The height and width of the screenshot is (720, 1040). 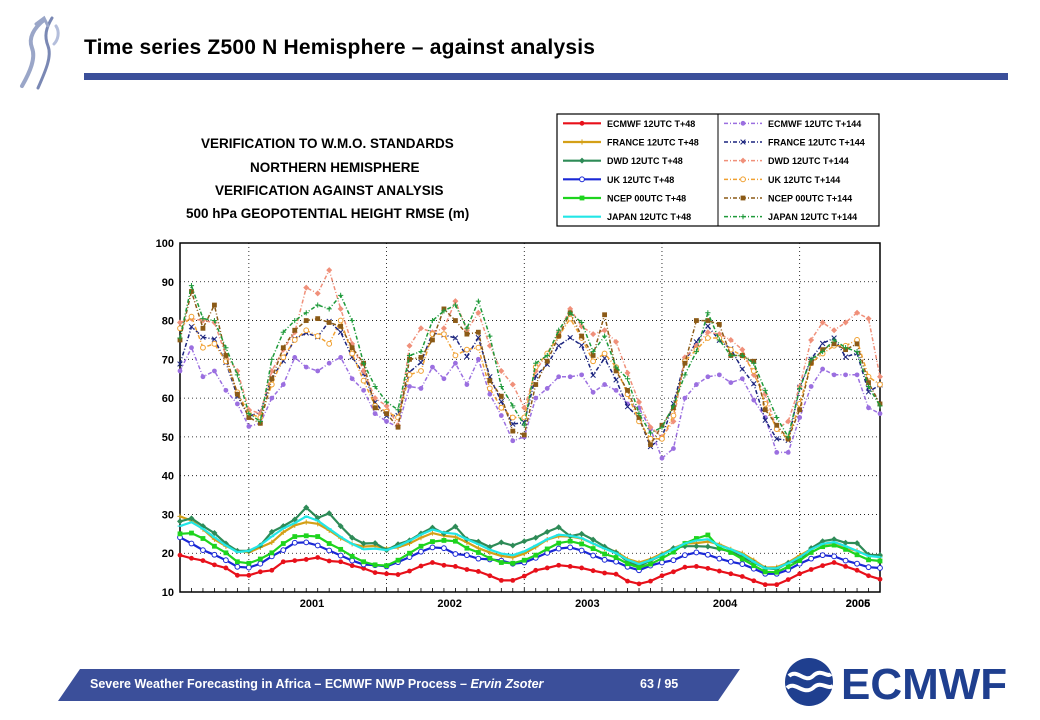 I want to click on legend-entry: FRANCE 12UTC T+144, so click(x=794, y=143).